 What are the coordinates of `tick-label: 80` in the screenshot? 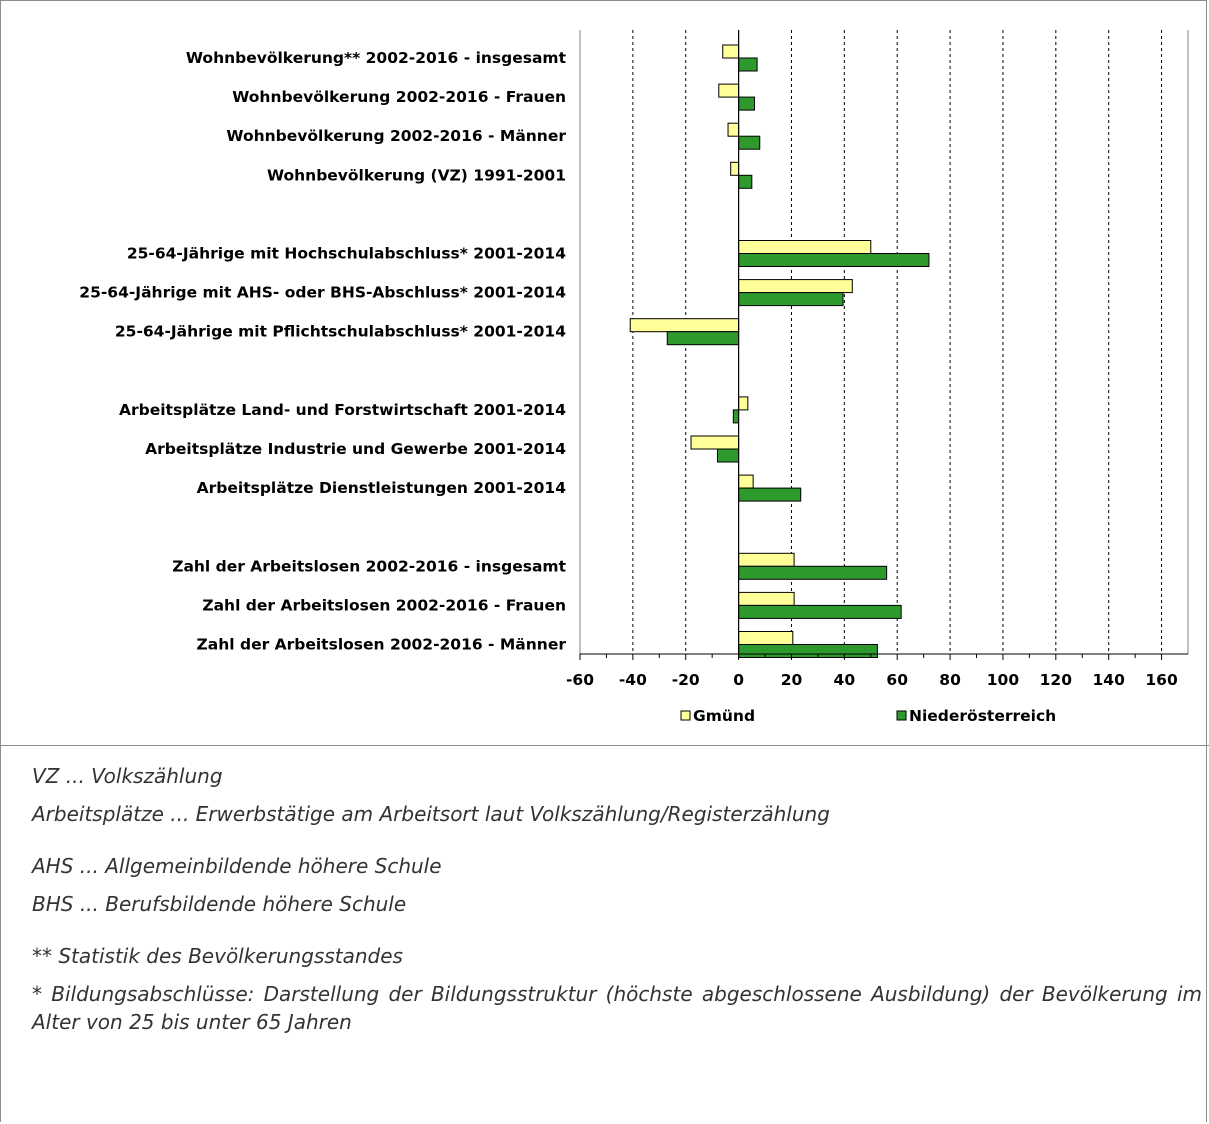 It's located at (950, 680).